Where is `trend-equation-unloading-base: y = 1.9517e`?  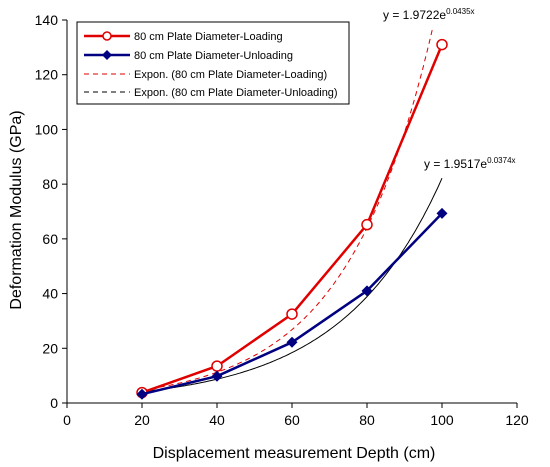 trend-equation-unloading-base: y = 1.9517e is located at coordinates (455, 164).